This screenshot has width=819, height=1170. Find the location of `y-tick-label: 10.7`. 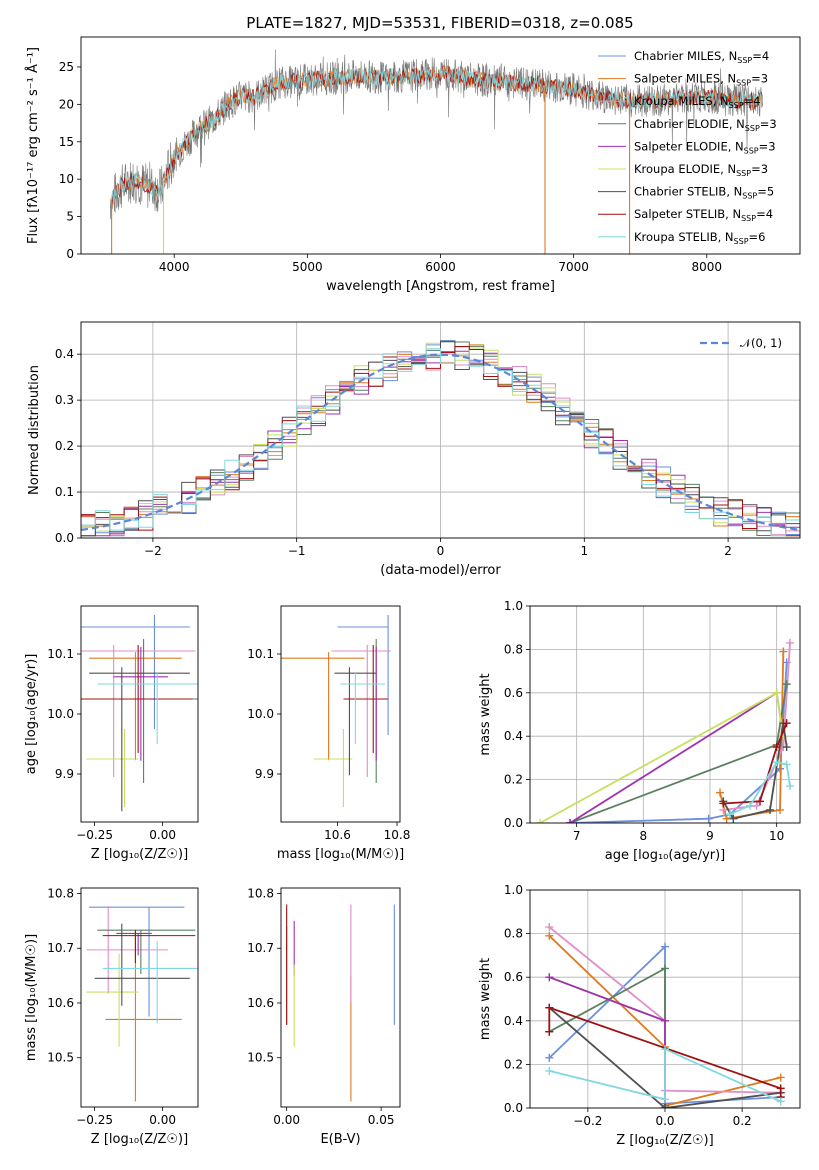

y-tick-label: 10.7 is located at coordinates (260, 948).